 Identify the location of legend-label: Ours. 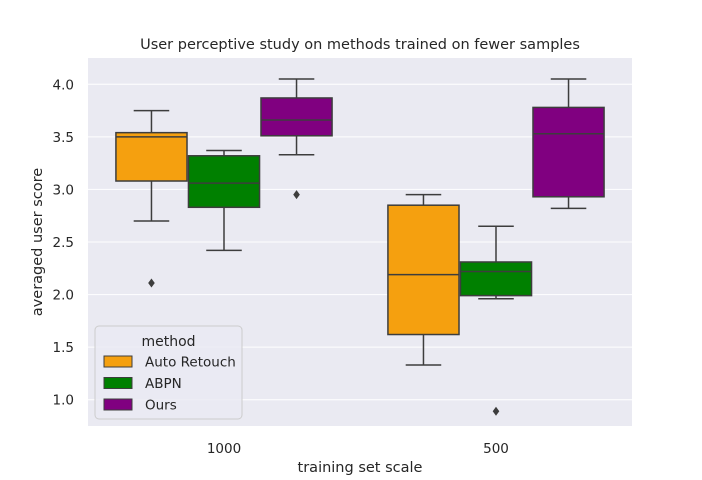
(161, 406).